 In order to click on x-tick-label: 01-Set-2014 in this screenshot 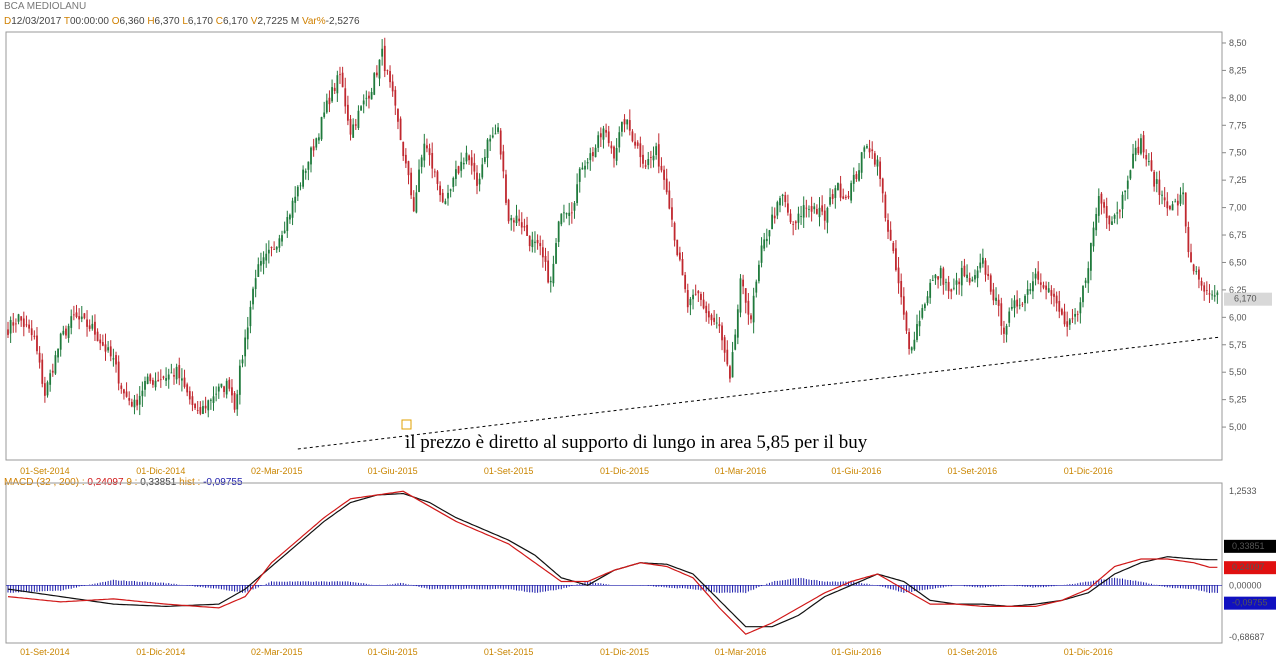, I will do `click(45, 652)`.